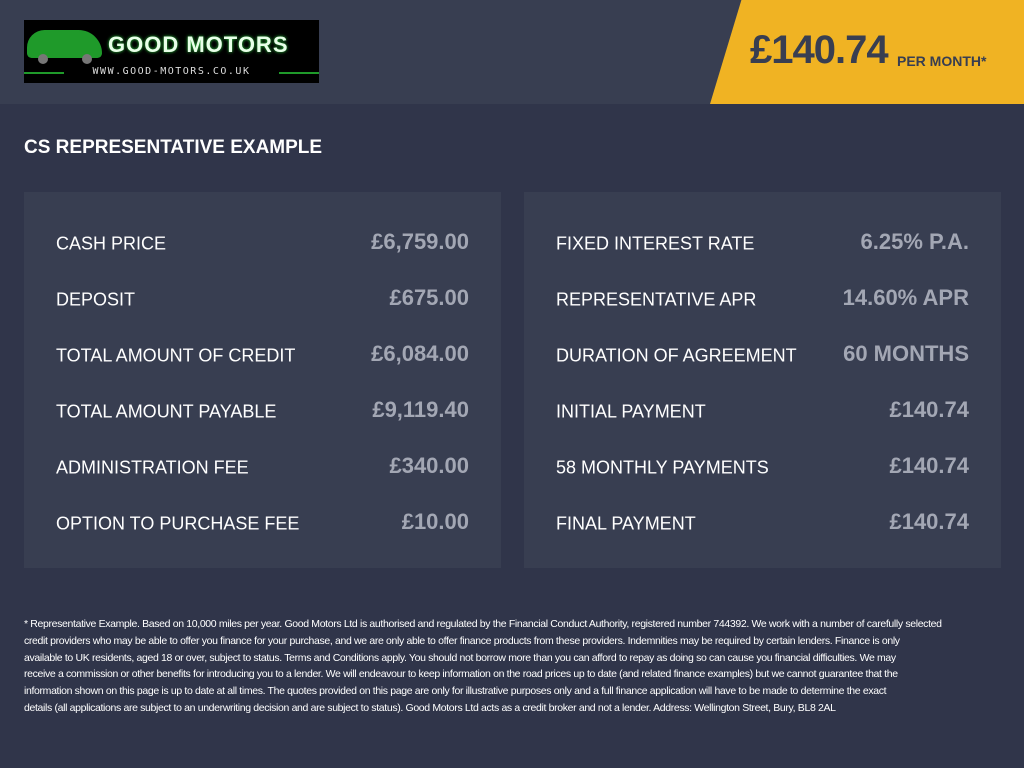  I want to click on finance-value: 6.25% P.A., so click(914, 241).